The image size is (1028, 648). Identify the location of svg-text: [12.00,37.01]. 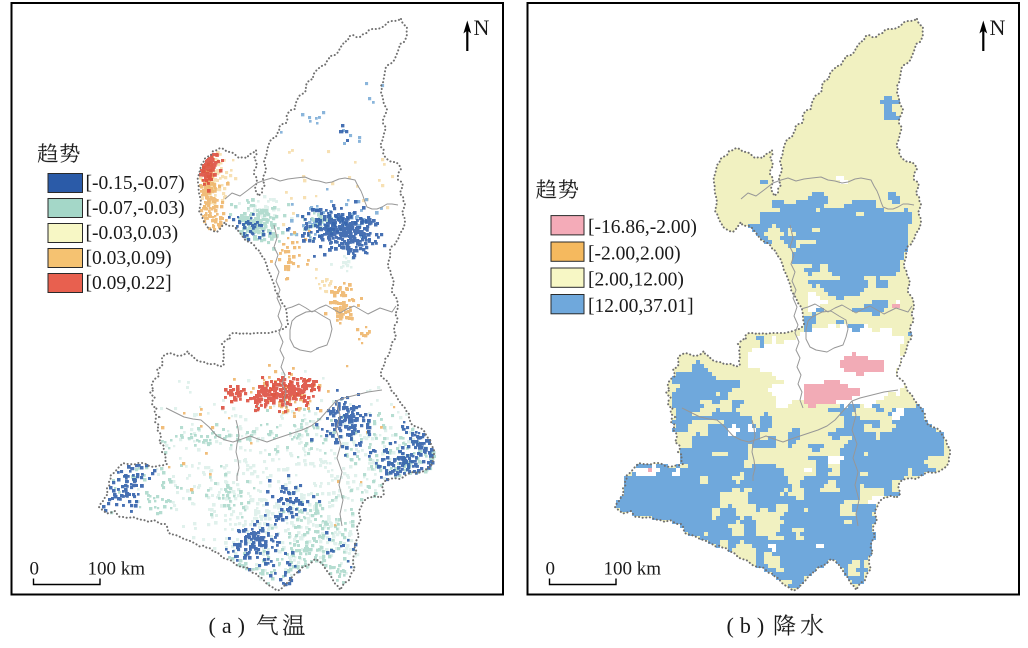
(641, 306).